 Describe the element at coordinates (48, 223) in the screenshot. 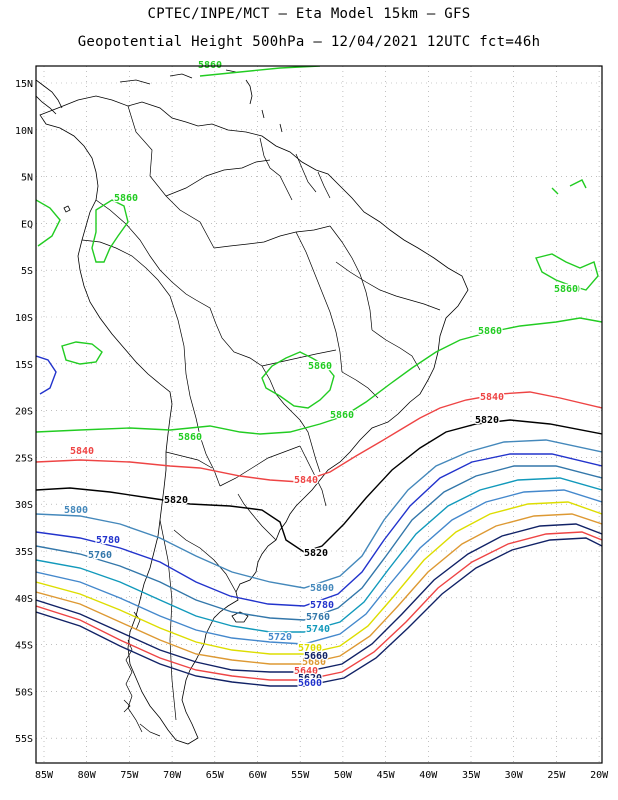

I see `contour-5860-colombia` at that location.